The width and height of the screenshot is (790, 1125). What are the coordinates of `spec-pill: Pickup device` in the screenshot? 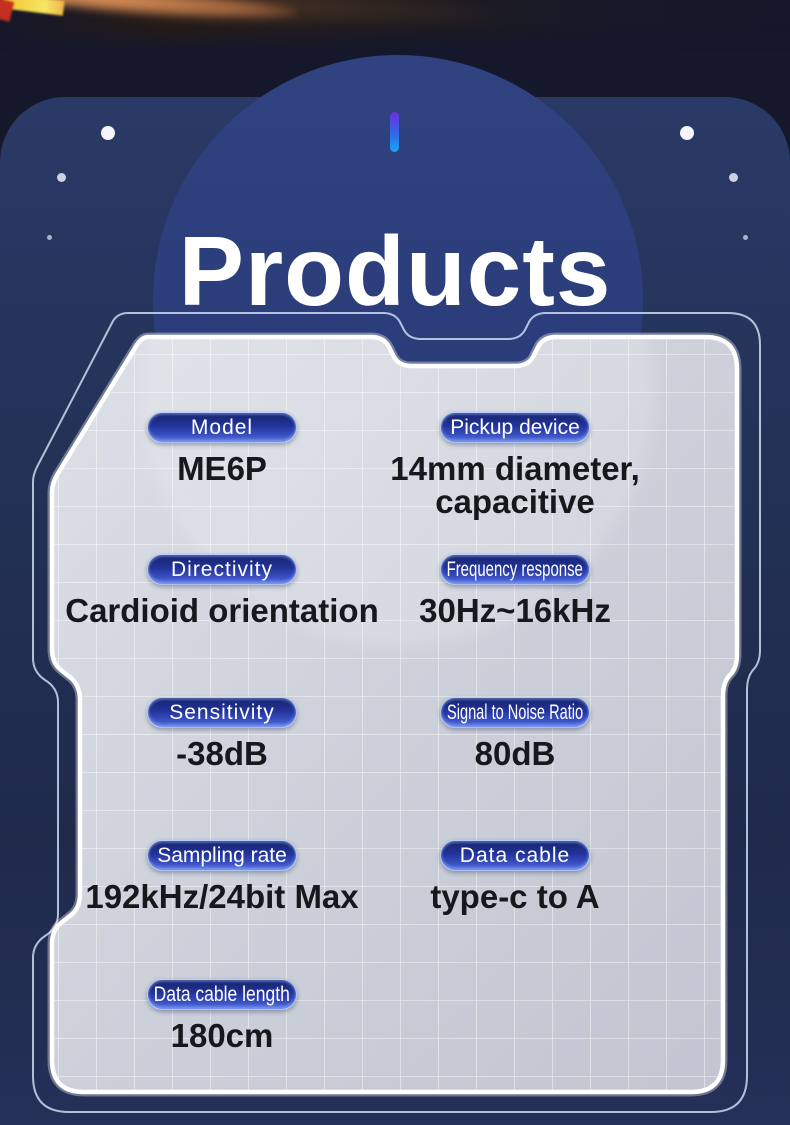 It's located at (515, 427).